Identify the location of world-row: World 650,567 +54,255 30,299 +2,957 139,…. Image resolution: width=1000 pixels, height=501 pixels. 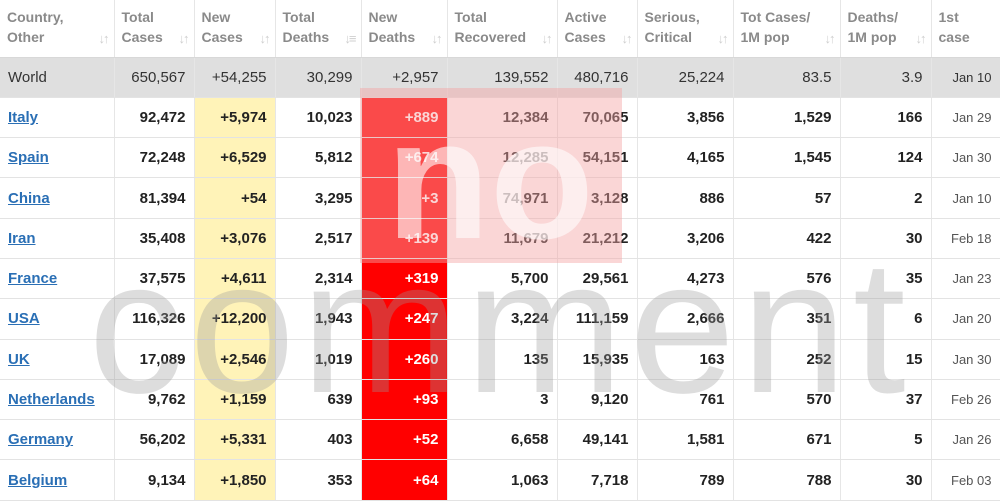
(500, 77).